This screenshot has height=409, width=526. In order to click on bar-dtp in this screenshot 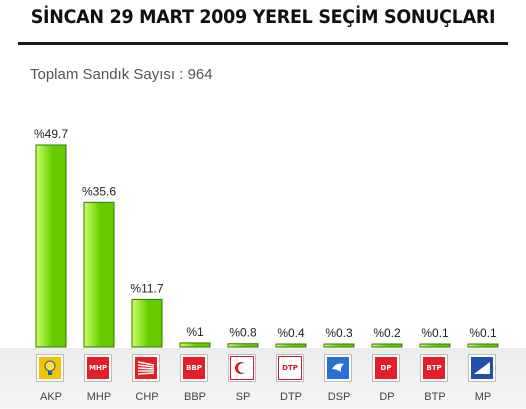, I will do `click(291, 345)`.